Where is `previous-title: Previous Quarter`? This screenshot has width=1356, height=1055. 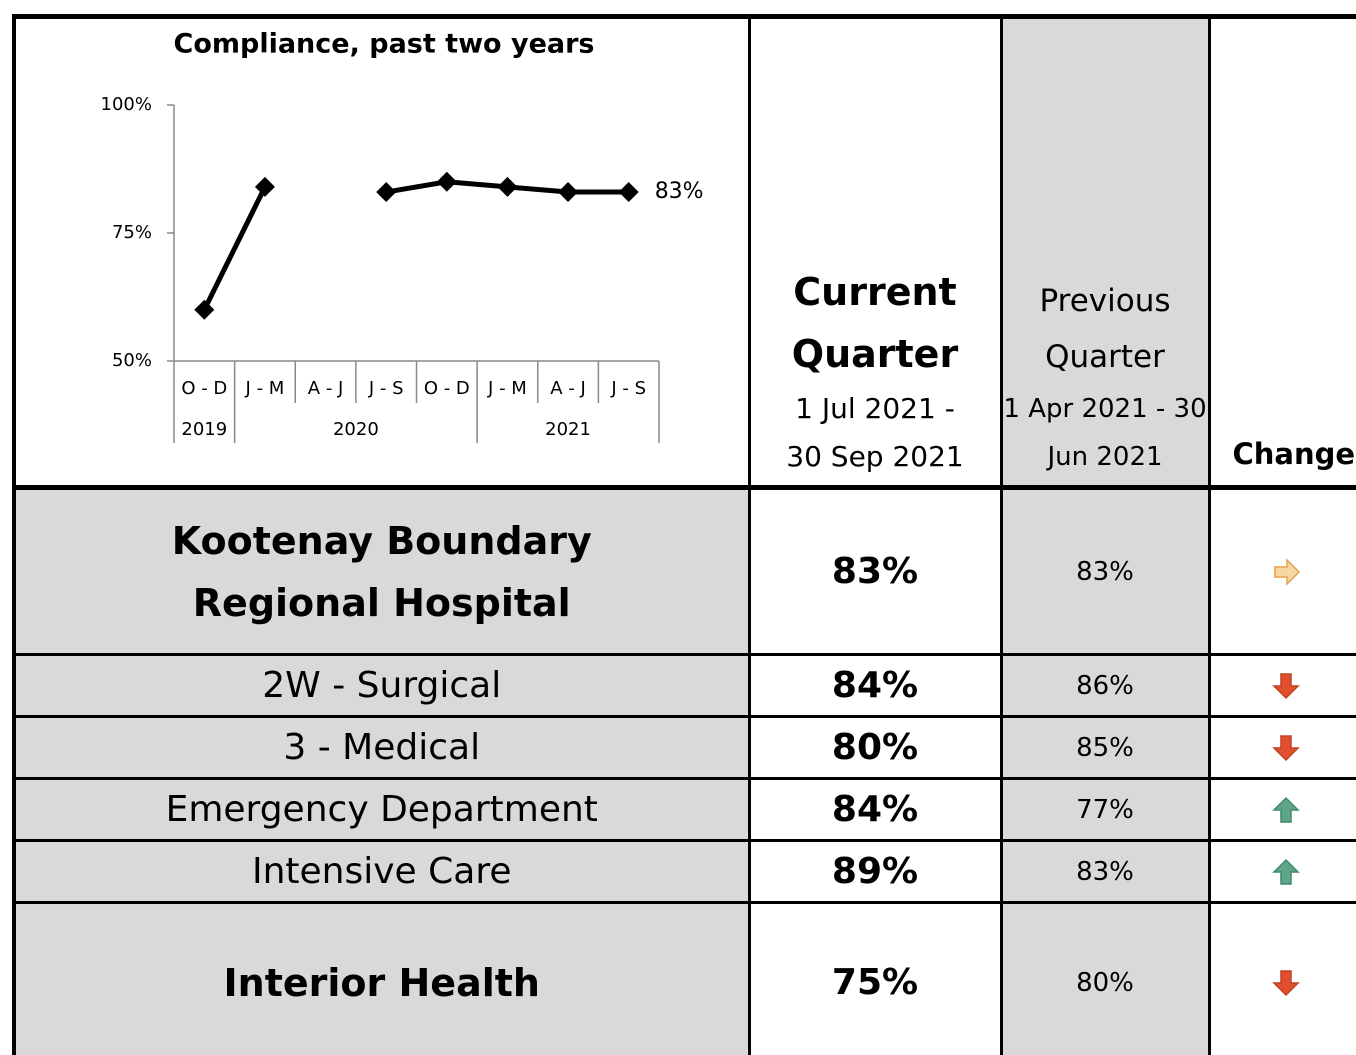
previous-title: Previous Quarter is located at coordinates (1105, 329).